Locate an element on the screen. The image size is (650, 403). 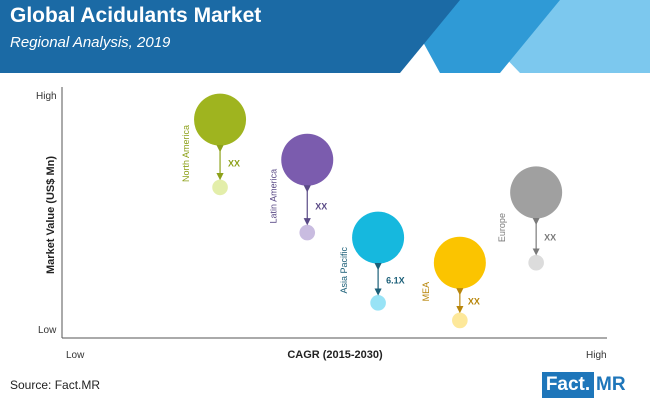
page-subtitle: Regional Analysis, 2019 is located at coordinates (90, 42).